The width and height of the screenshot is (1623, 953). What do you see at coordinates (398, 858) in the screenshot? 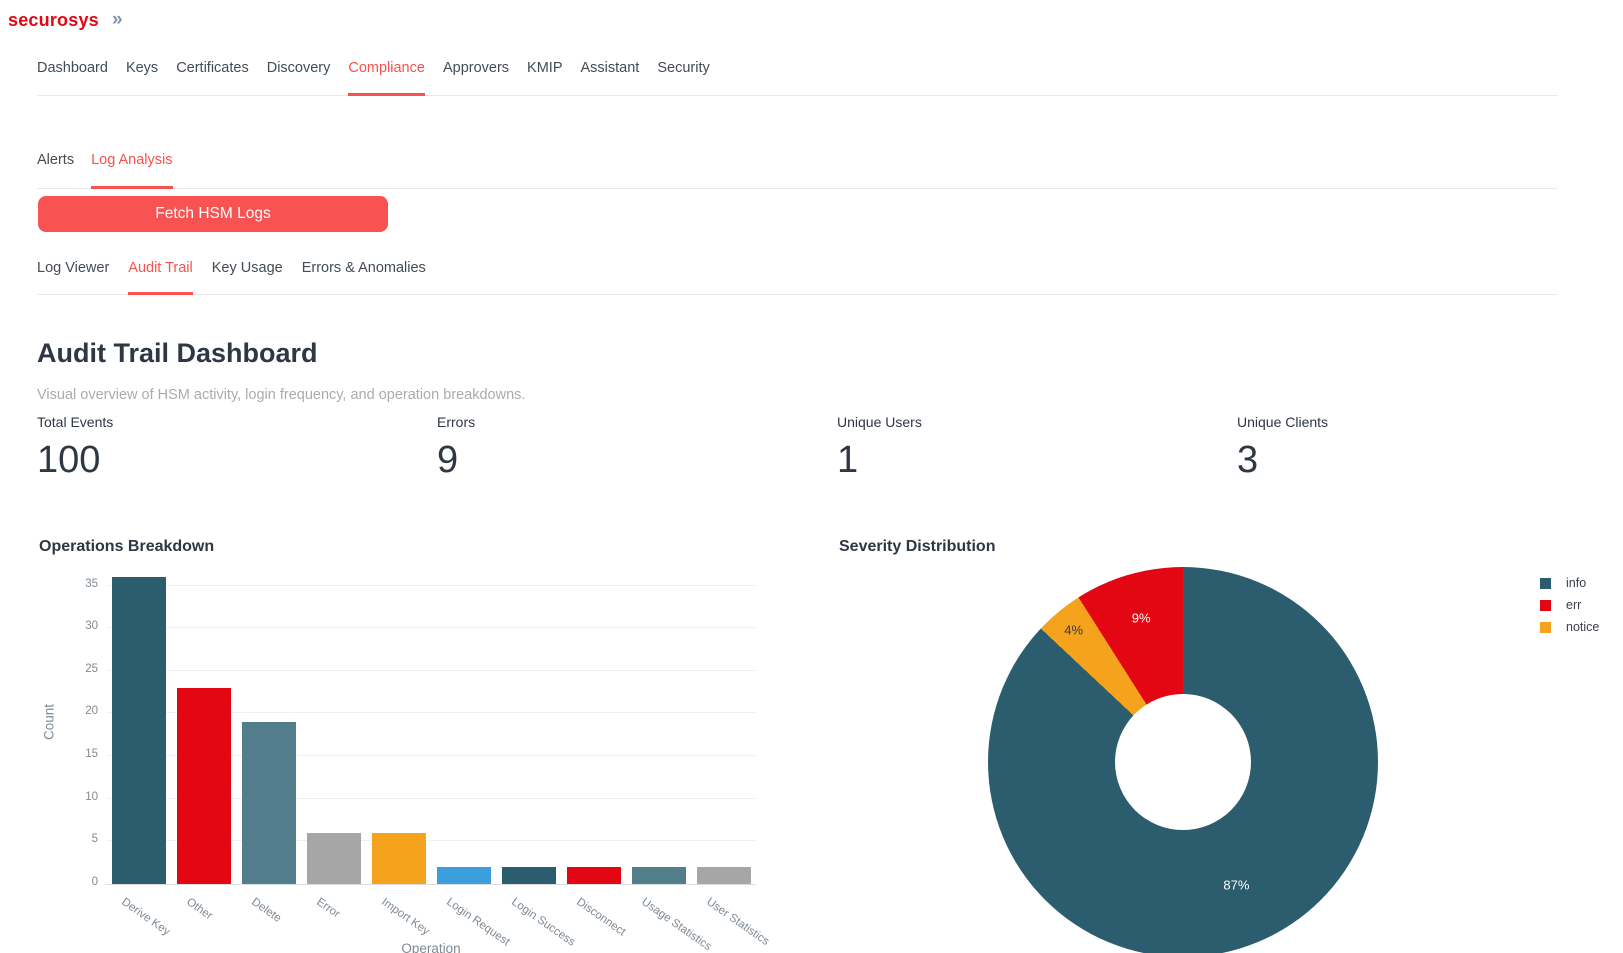
I see `bar-import-key` at bounding box center [398, 858].